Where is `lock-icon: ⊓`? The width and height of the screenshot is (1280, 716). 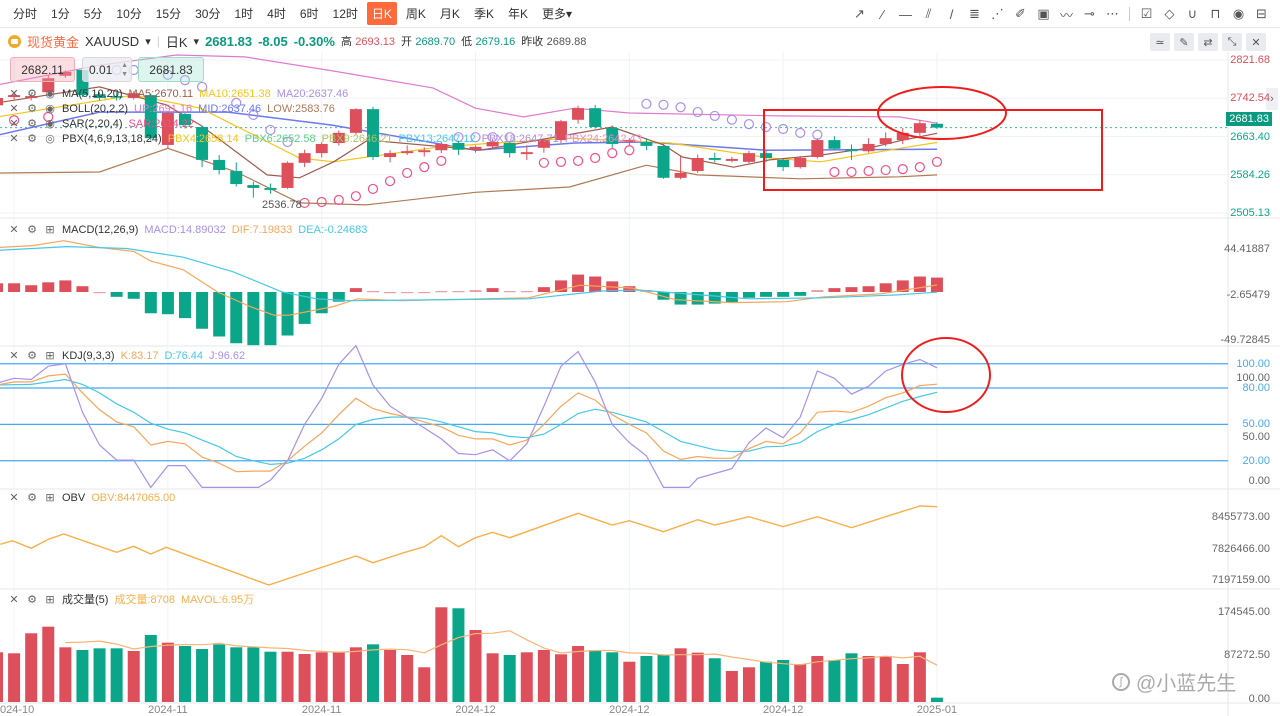 lock-icon: ⊓ is located at coordinates (1215, 13).